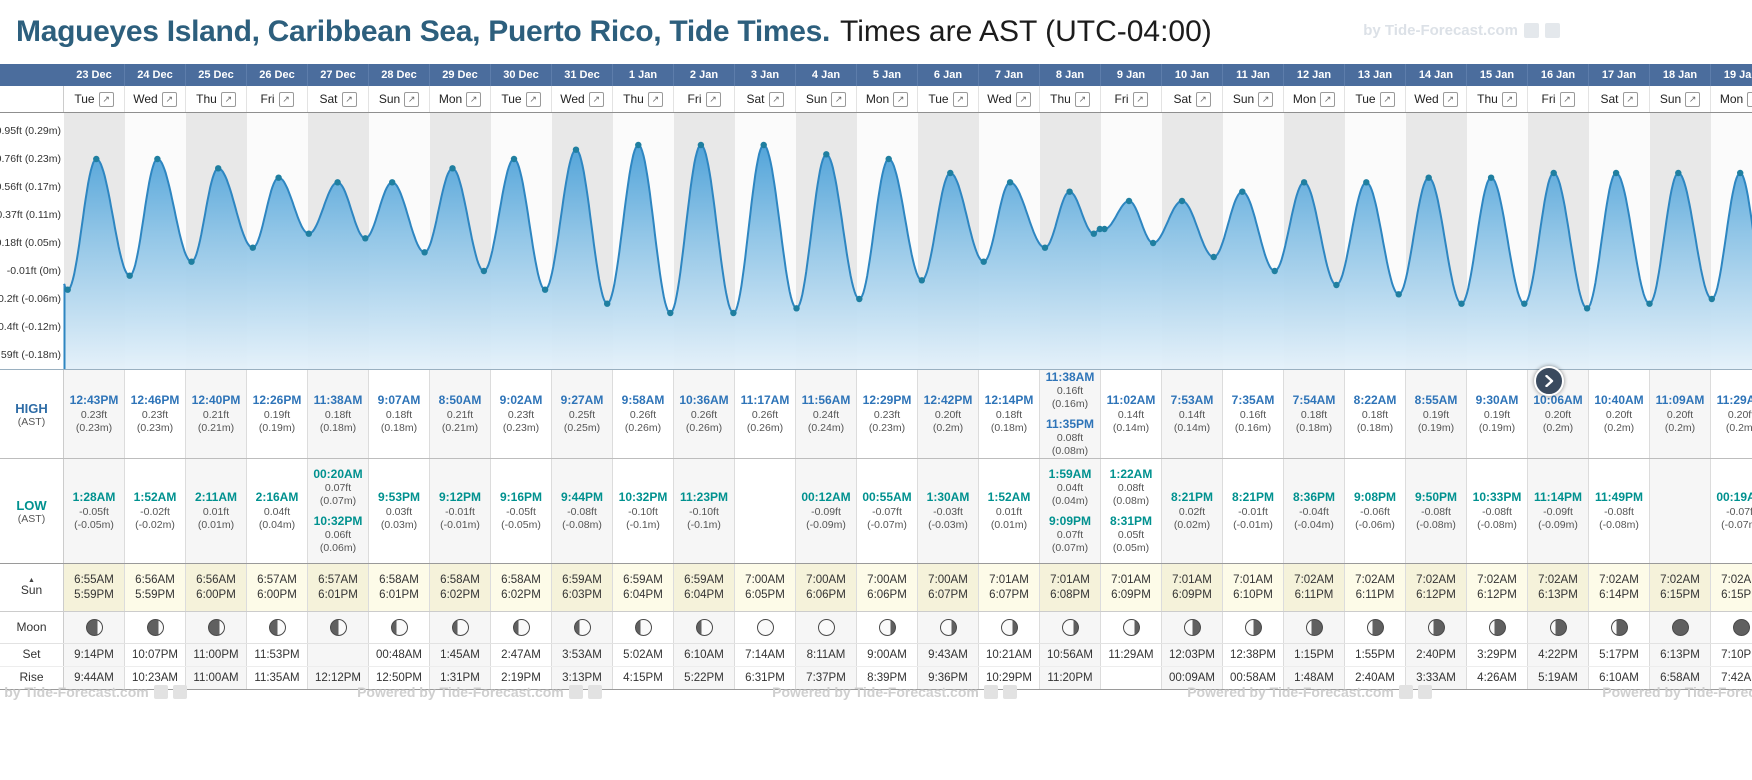 The height and width of the screenshot is (780, 1752). What do you see at coordinates (521, 511) in the screenshot?
I see `low-tide-height-ft: -0.05ft` at bounding box center [521, 511].